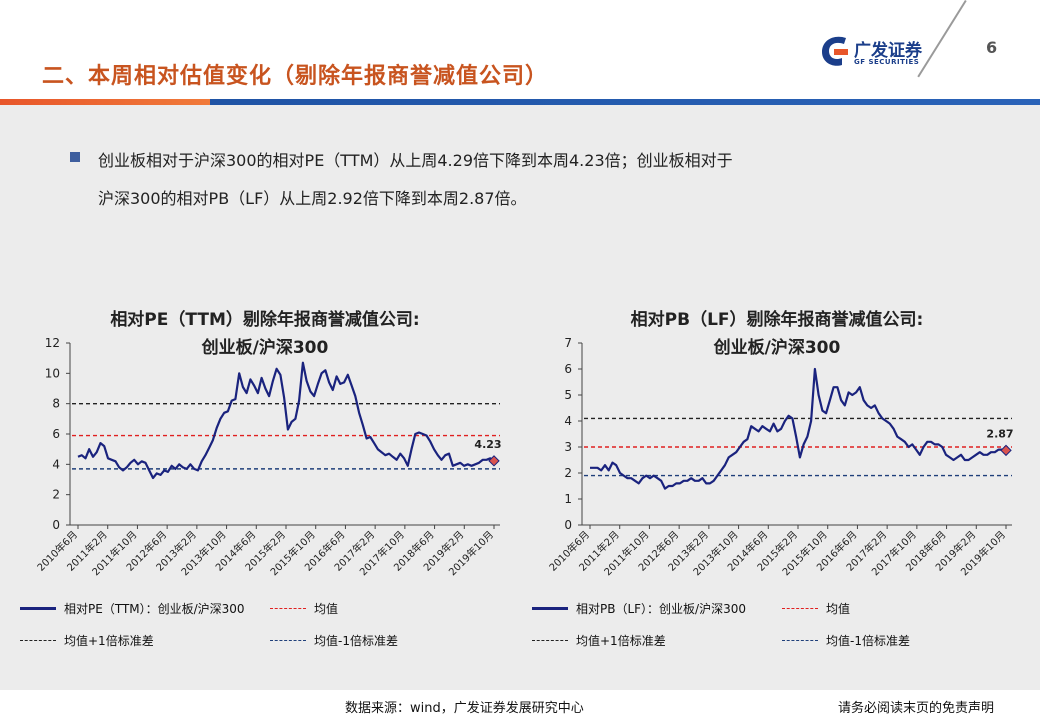 The image size is (1040, 720). I want to click on pb-chart-title-line2: 创业板/沪深300, so click(777, 348).